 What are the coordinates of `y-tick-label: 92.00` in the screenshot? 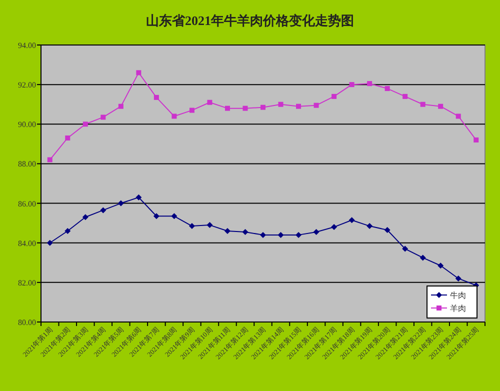 It's located at (27, 85).